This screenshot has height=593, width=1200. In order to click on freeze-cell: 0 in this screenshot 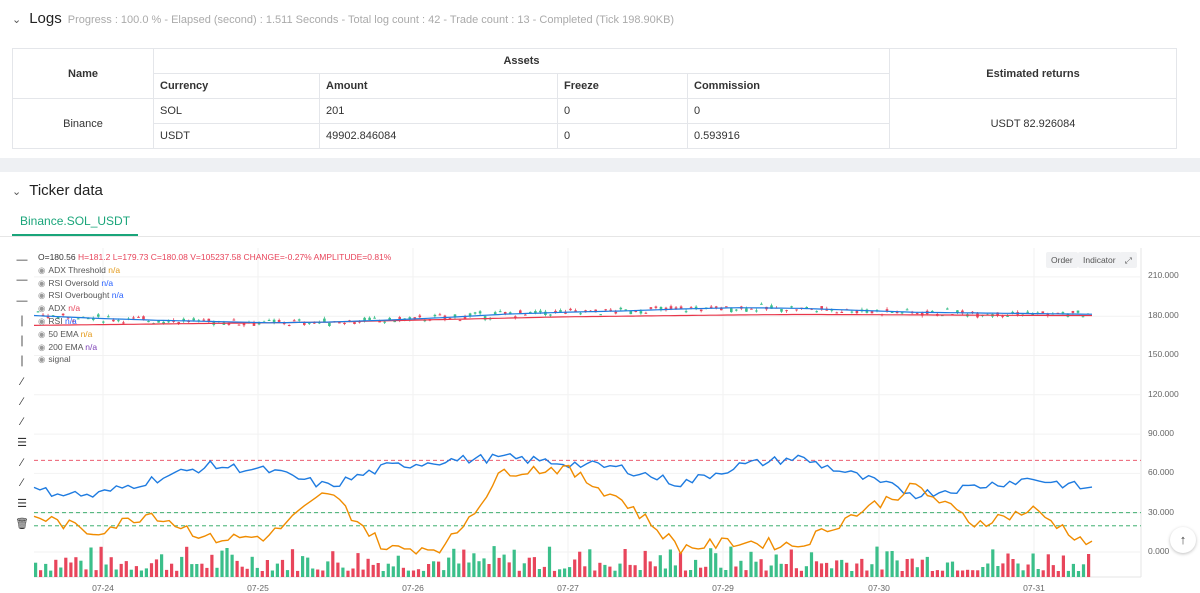, I will do `click(622, 136)`.